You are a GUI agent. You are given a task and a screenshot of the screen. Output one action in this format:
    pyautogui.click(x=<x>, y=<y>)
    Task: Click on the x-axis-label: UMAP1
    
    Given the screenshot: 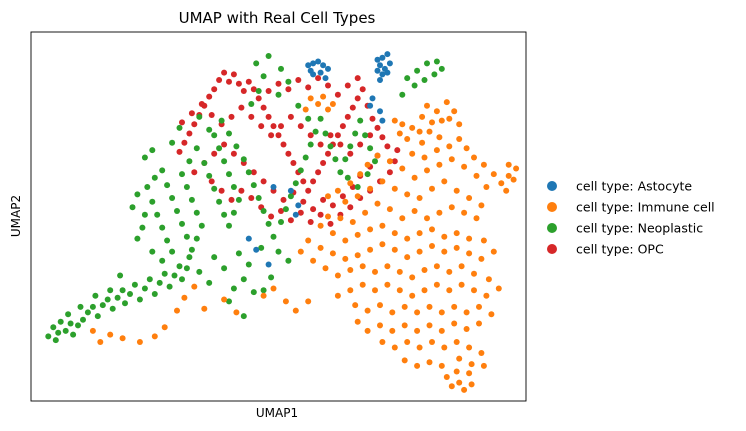 What is the action you would take?
    pyautogui.click(x=277, y=413)
    